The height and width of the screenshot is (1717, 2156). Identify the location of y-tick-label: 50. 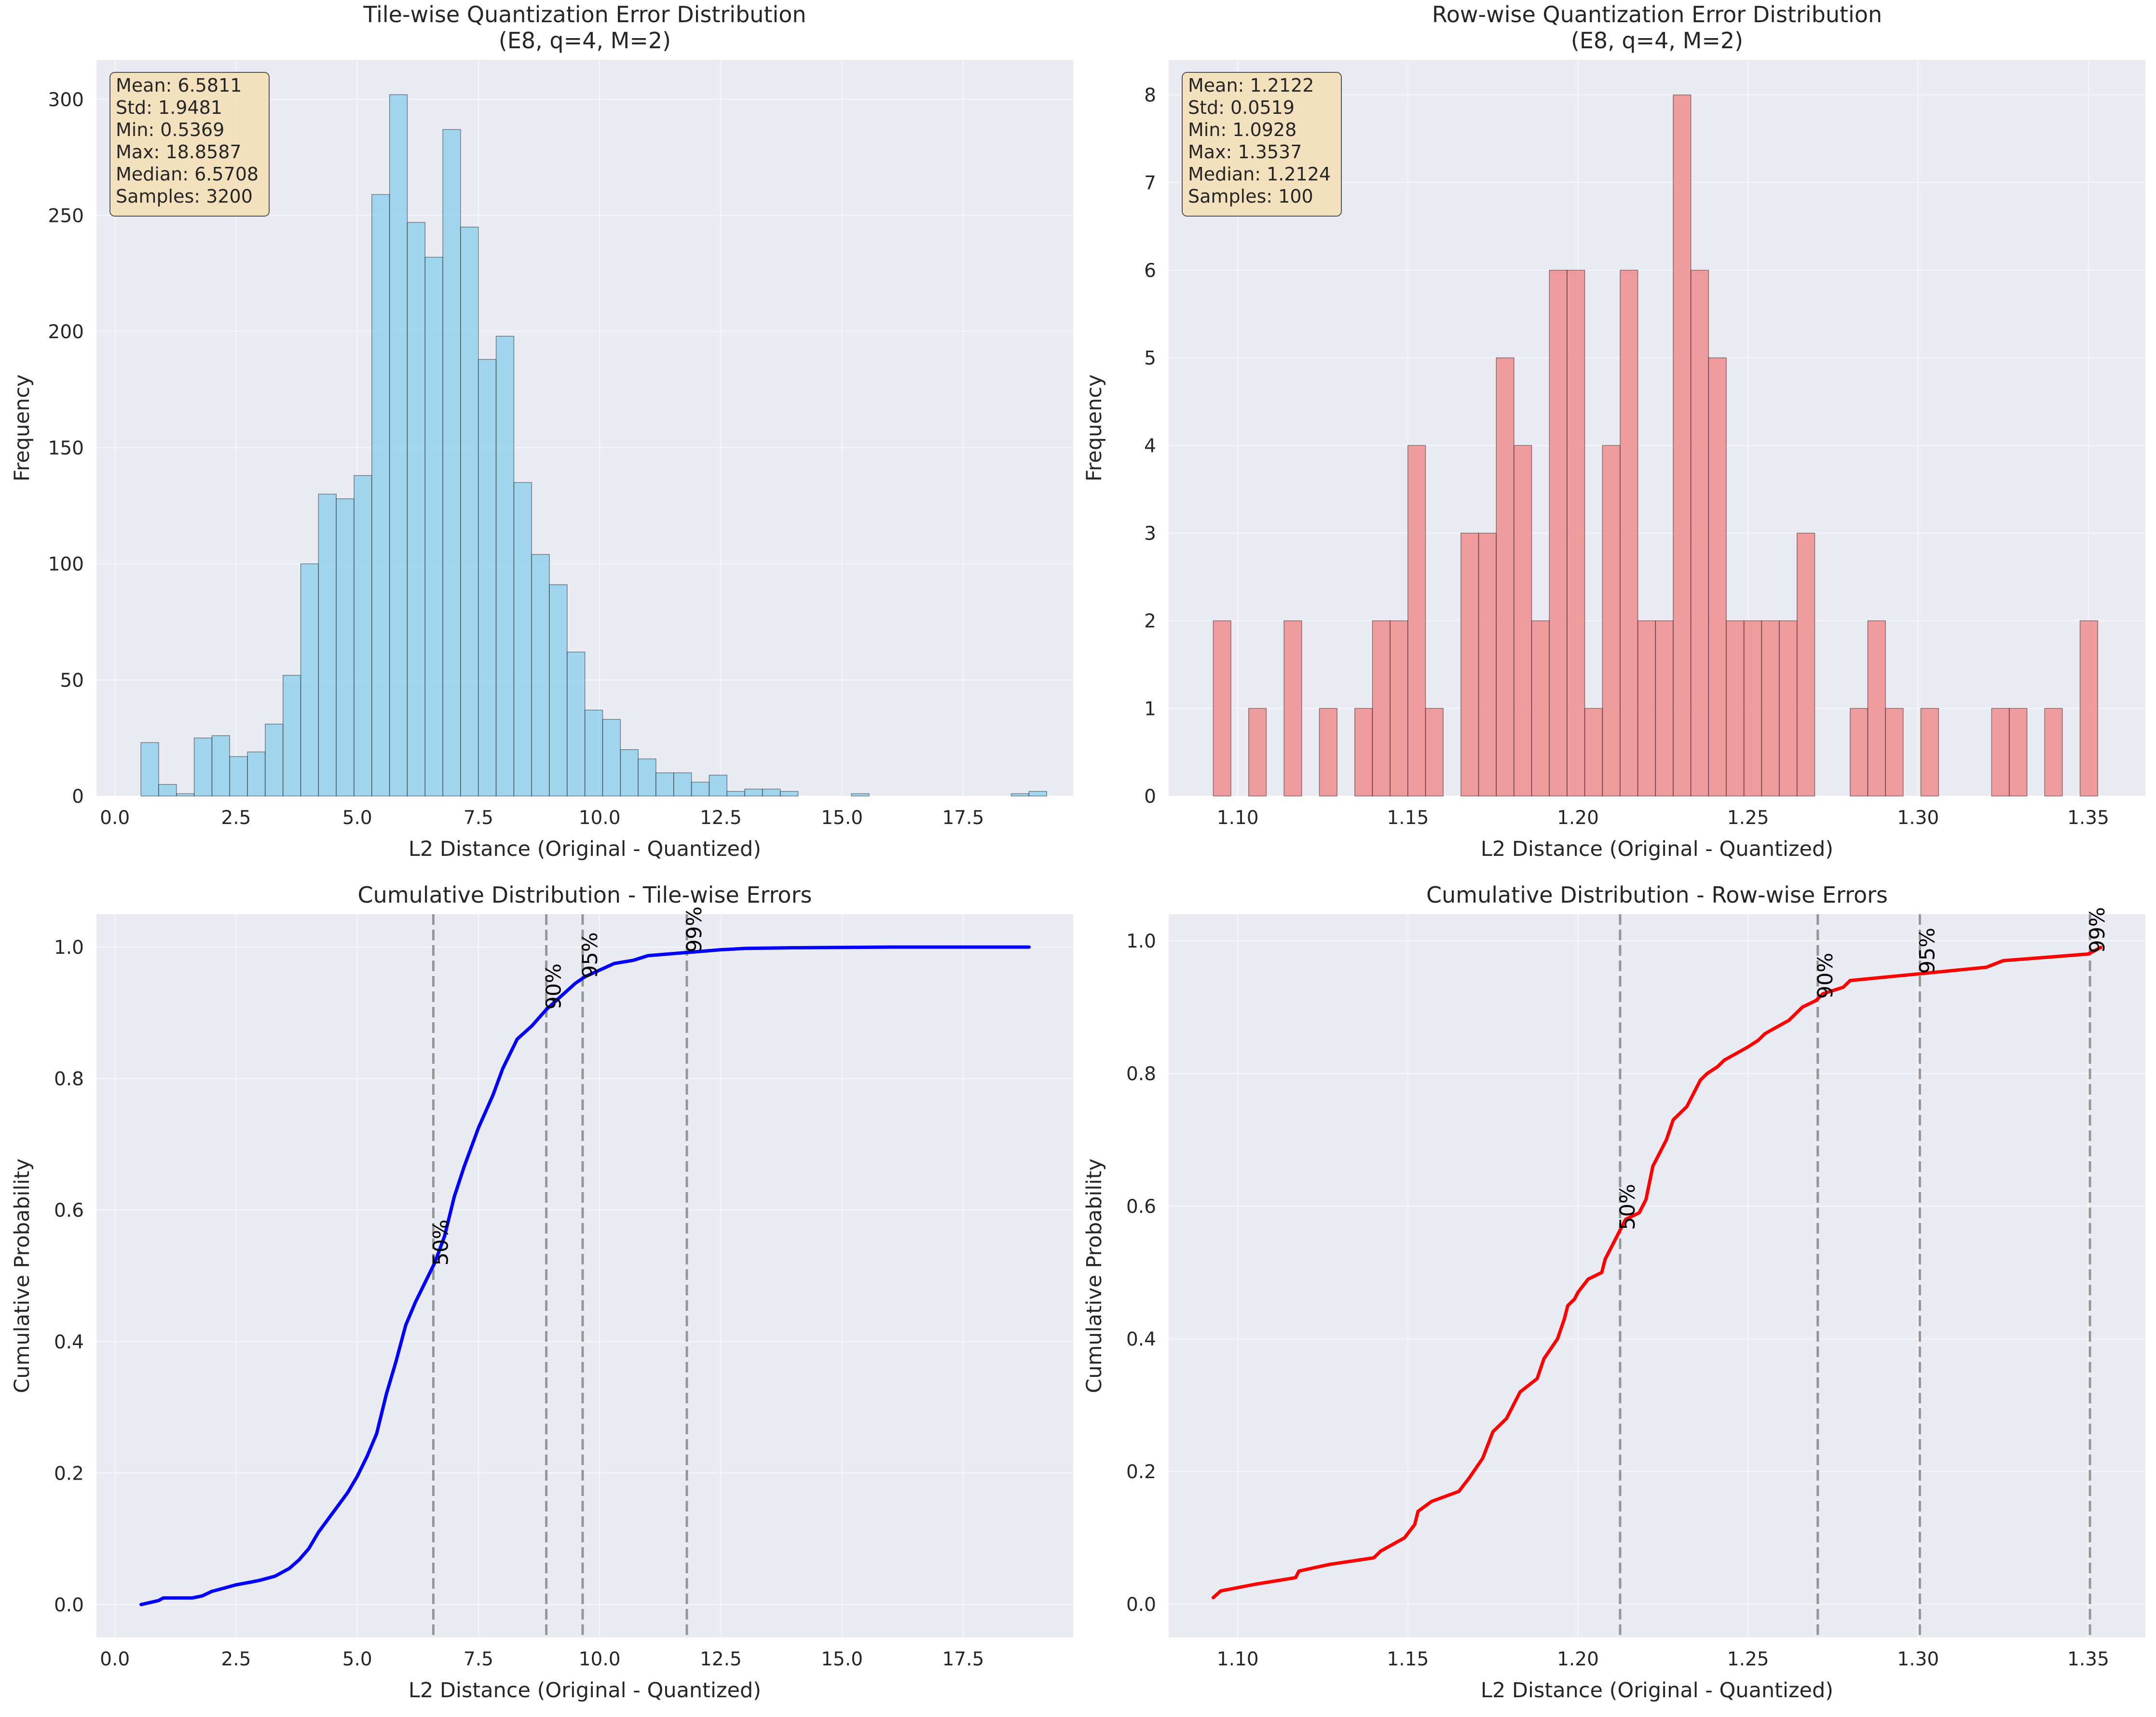
(72, 680).